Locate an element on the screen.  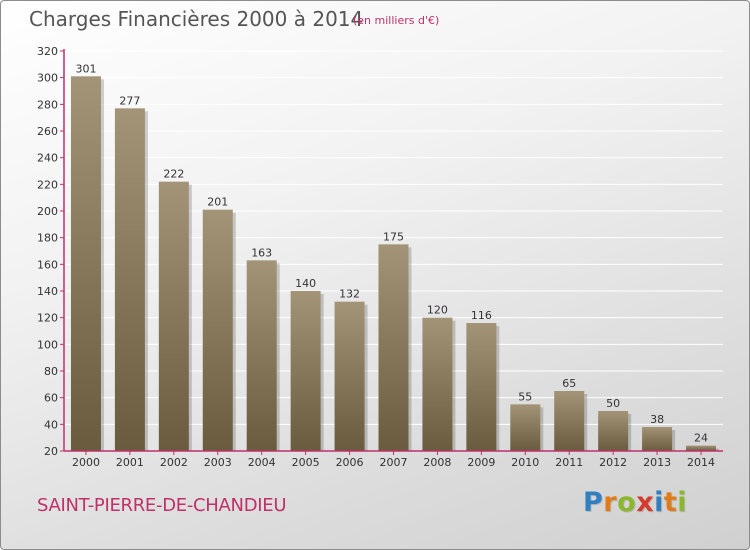
value-label: 222 is located at coordinates (173, 174).